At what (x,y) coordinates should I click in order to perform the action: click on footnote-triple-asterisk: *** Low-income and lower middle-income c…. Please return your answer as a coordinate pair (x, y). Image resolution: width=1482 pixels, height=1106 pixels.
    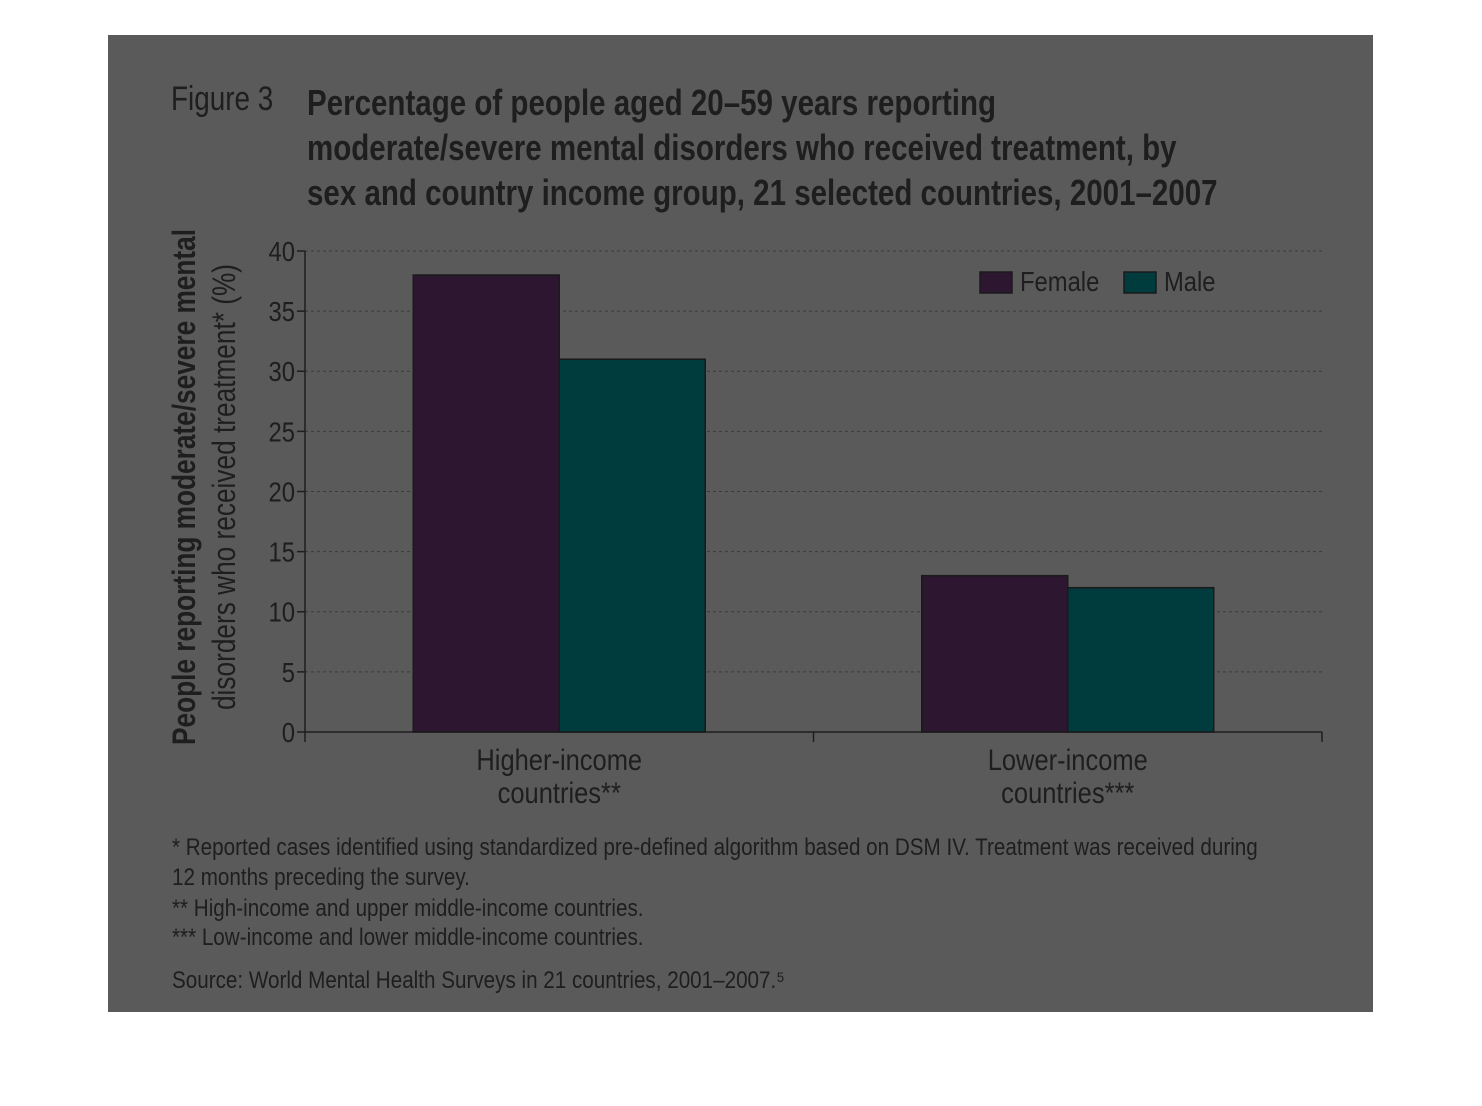
    Looking at the image, I should click on (408, 937).